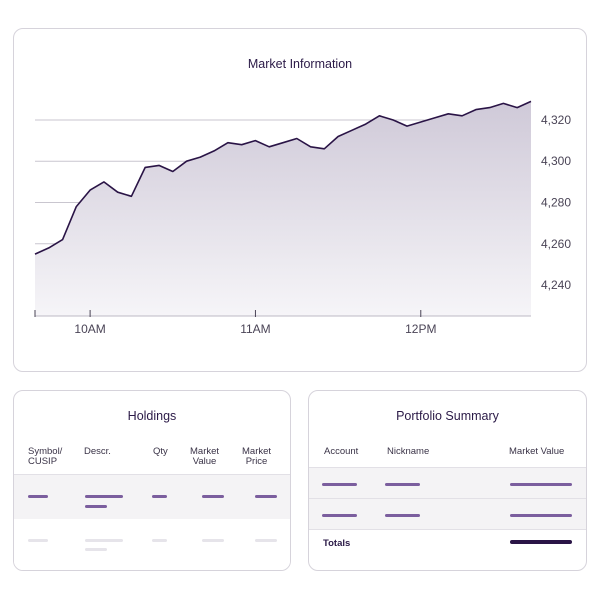  Describe the element at coordinates (255, 329) in the screenshot. I see `x-tick-label: 11AM` at that location.